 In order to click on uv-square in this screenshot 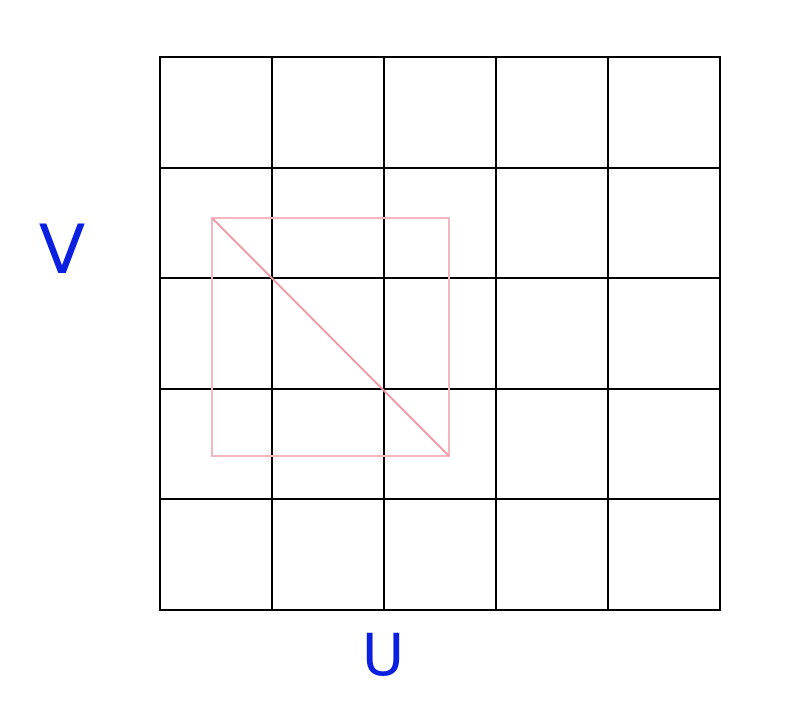, I will do `click(330, 337)`.